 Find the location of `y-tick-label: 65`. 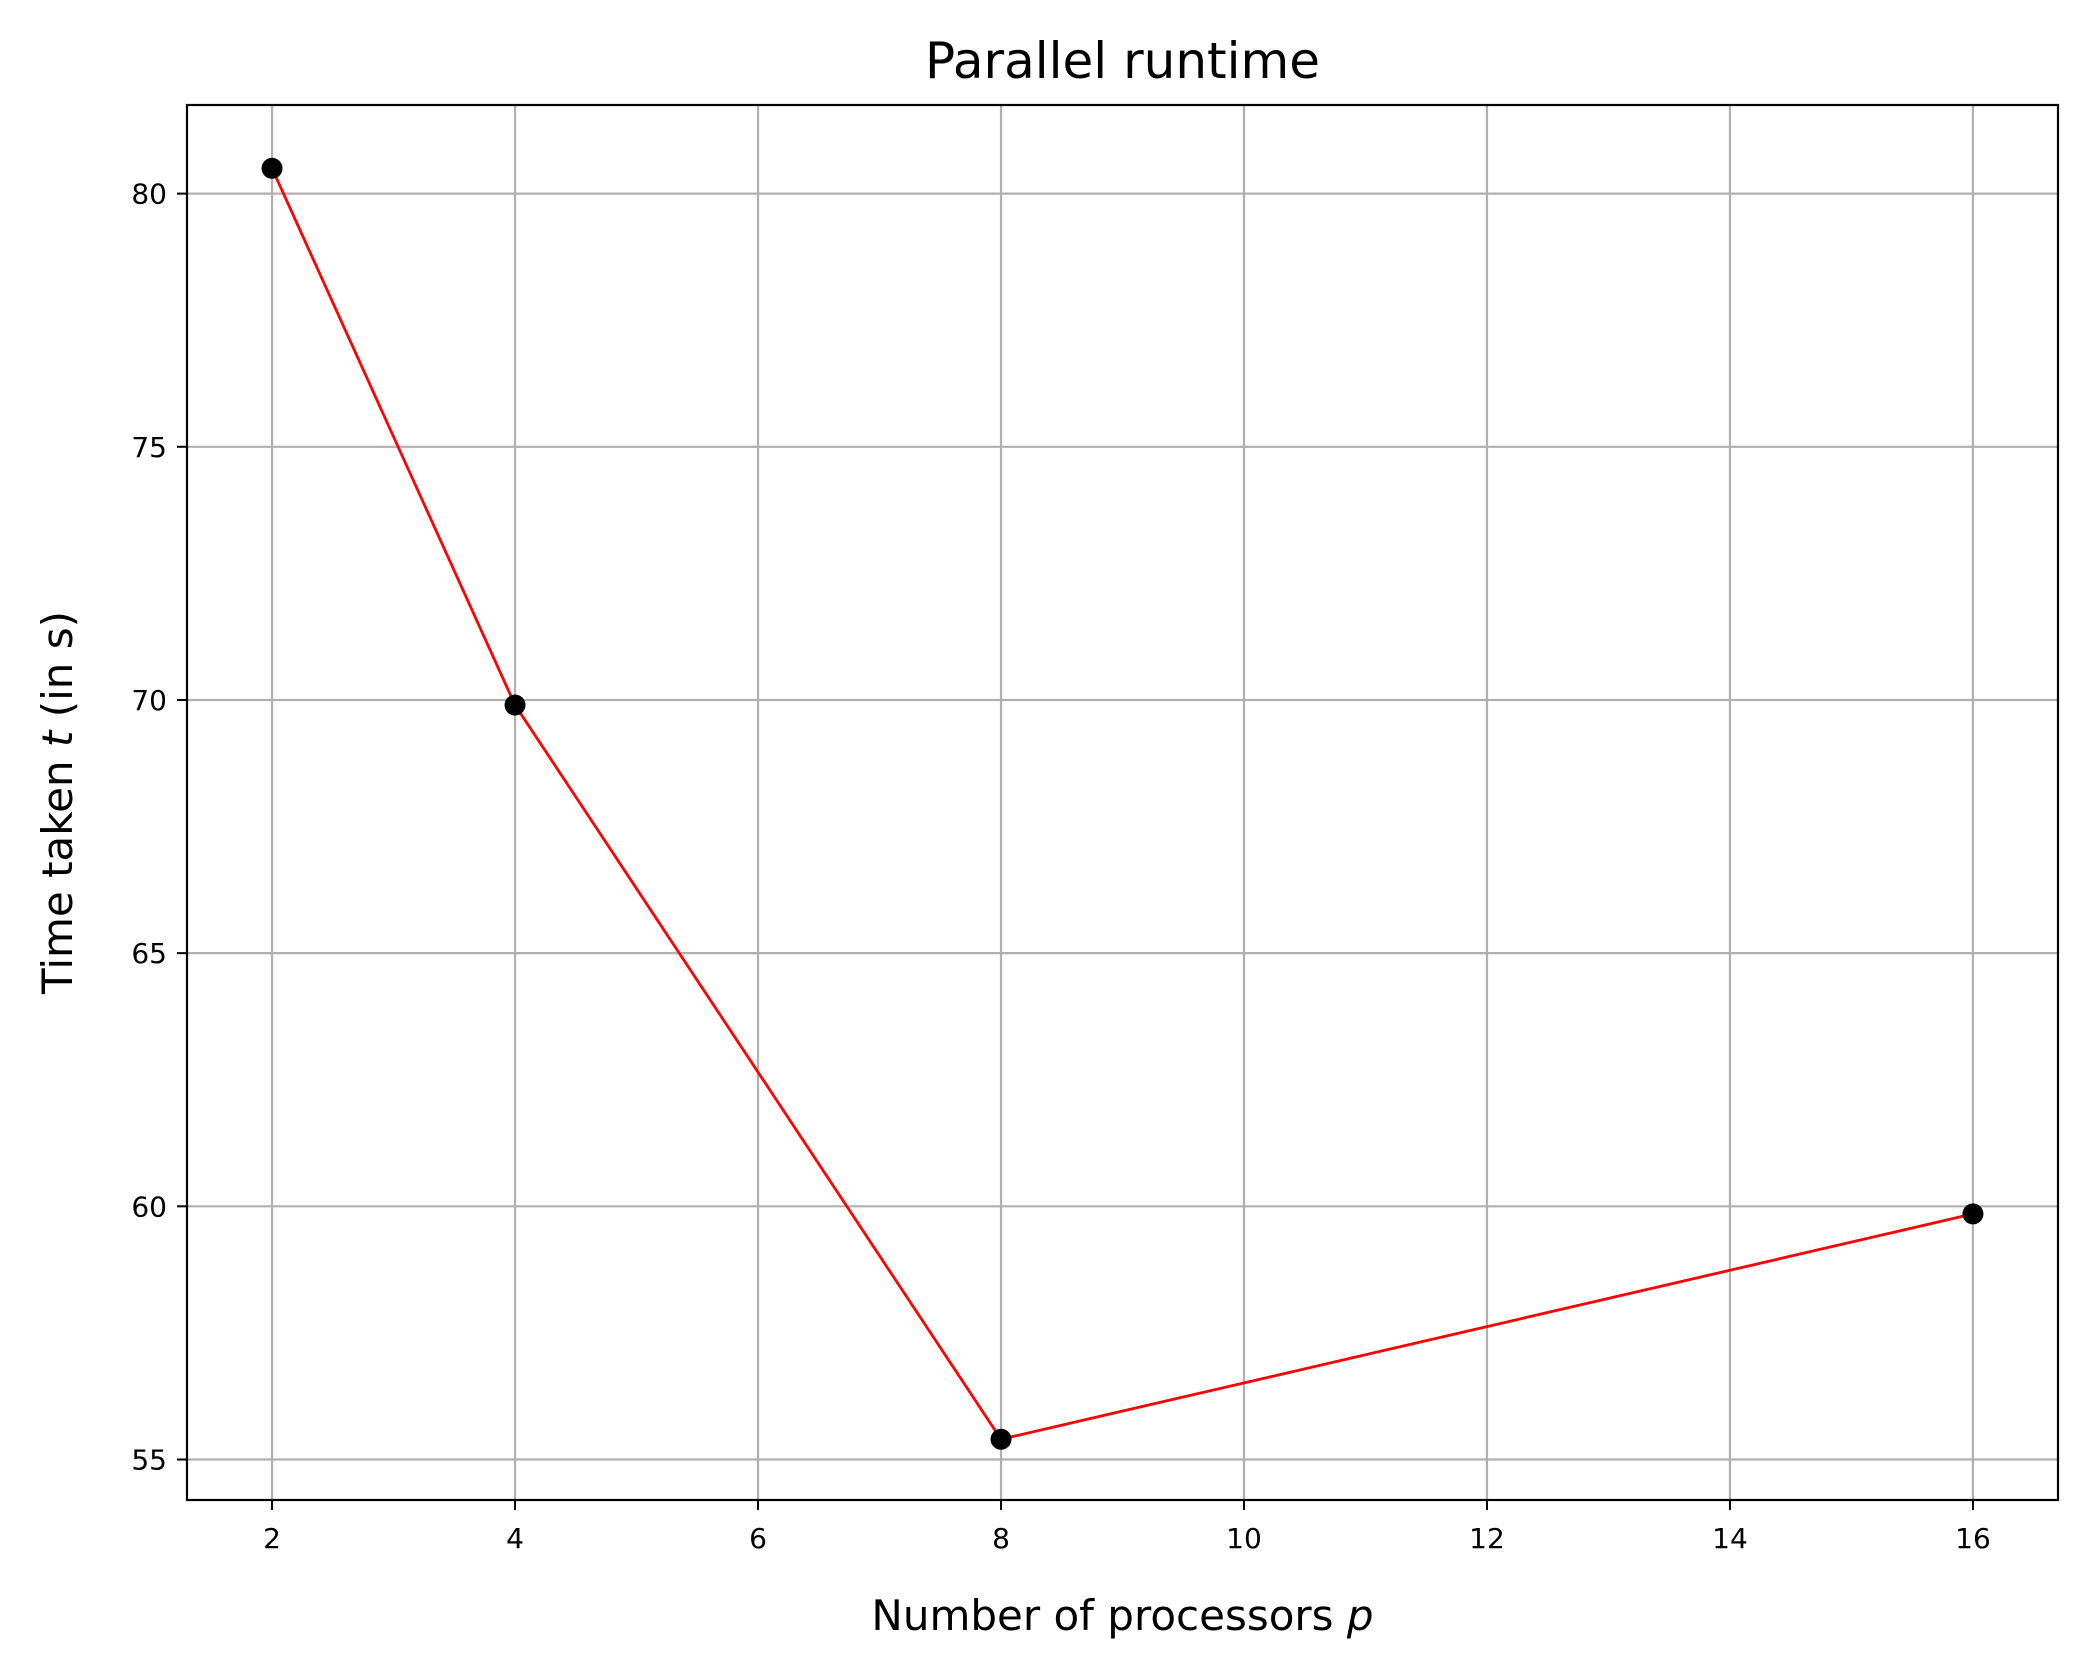

y-tick-label: 65 is located at coordinates (149, 953).